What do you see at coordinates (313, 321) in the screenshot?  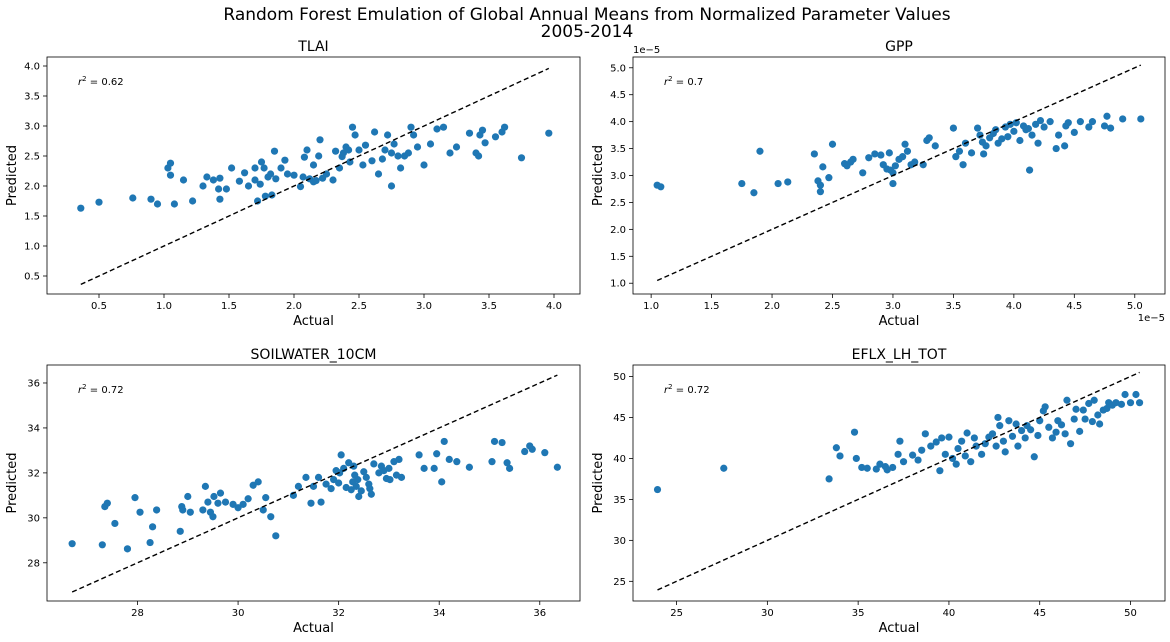 I see `x-axis-label: Actual` at bounding box center [313, 321].